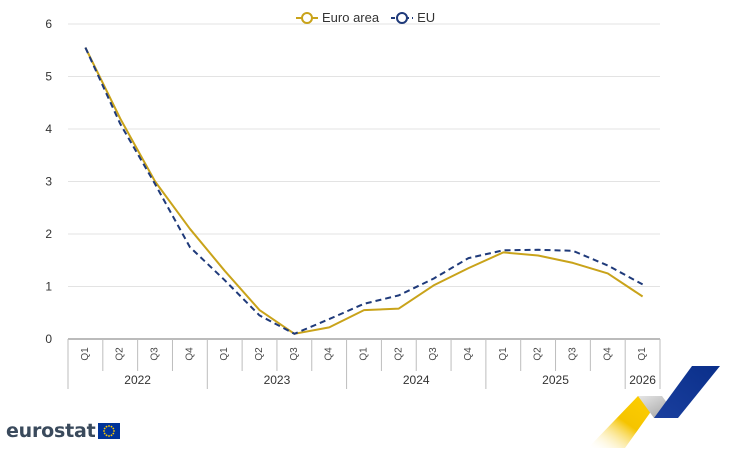  I want to click on legend: Euro area EU, so click(371, 17).